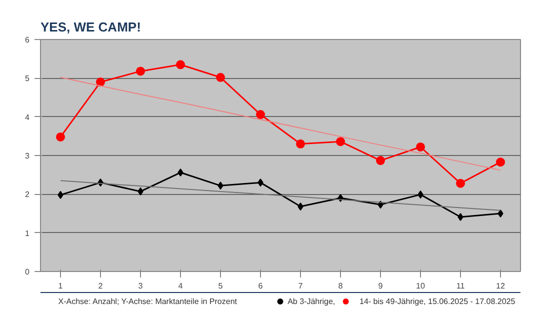  I want to click on x-tick-label: 7, so click(301, 286).